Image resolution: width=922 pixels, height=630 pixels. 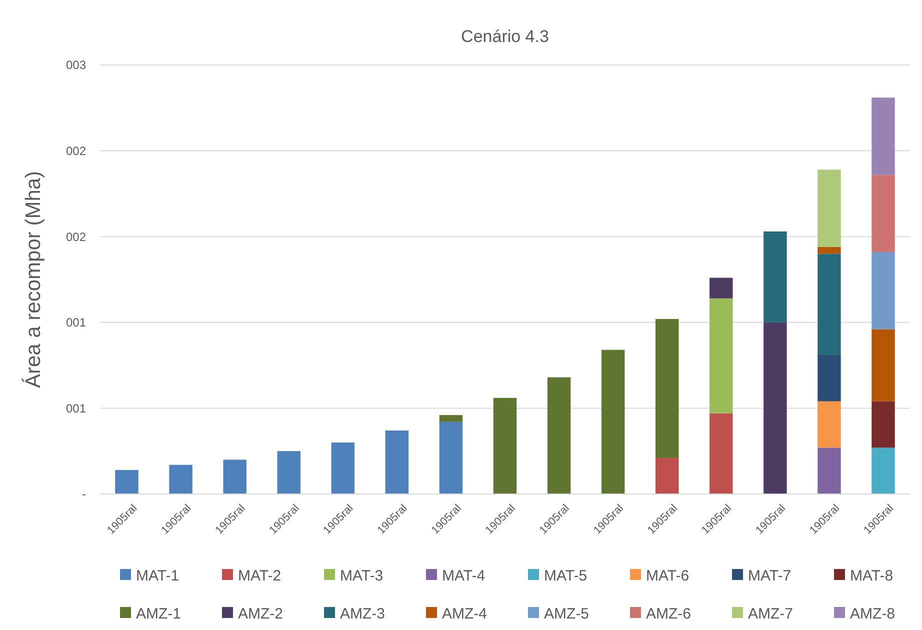 What do you see at coordinates (566, 575) in the screenshot?
I see `legend-label: MAT-5` at bounding box center [566, 575].